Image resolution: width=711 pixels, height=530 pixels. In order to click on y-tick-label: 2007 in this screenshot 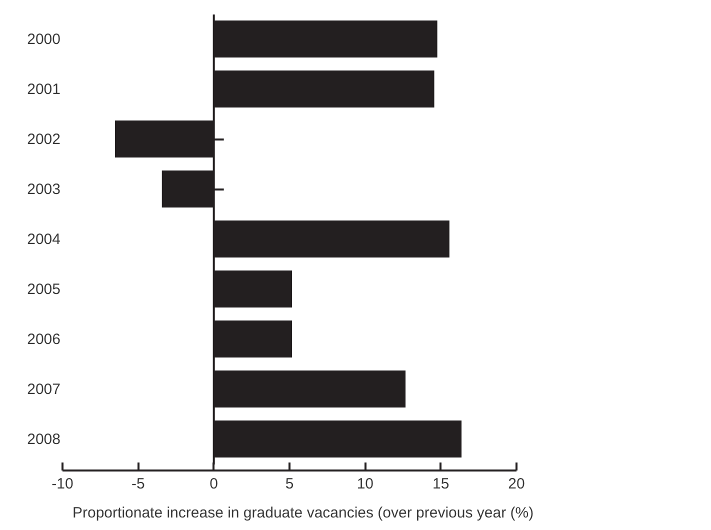, I will do `click(43, 389)`.